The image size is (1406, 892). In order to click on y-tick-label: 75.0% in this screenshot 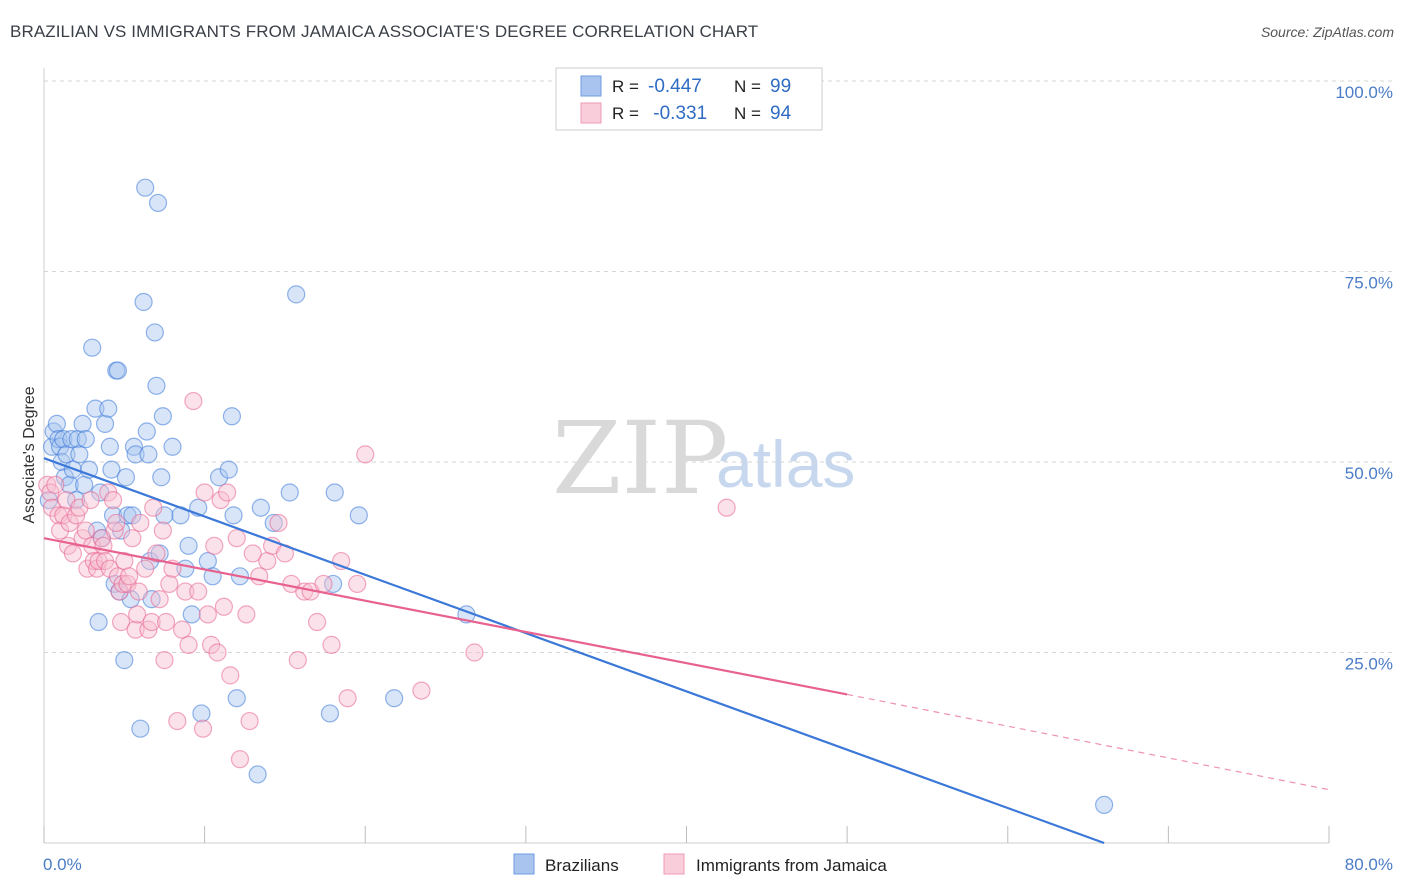, I will do `click(1369, 283)`.